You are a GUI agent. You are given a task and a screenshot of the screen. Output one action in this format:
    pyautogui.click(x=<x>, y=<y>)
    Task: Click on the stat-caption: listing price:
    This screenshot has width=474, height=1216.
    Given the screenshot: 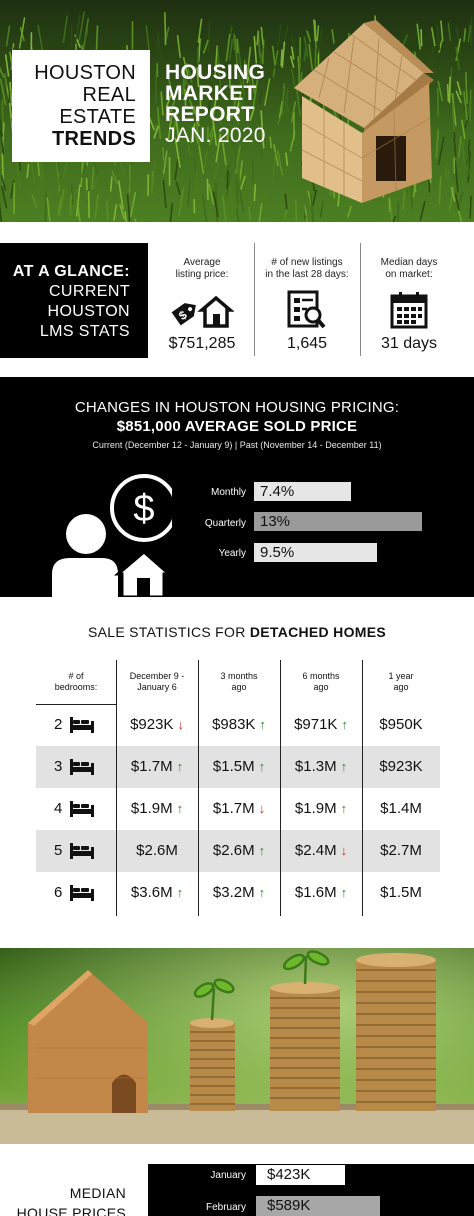 What is the action you would take?
    pyautogui.click(x=202, y=274)
    